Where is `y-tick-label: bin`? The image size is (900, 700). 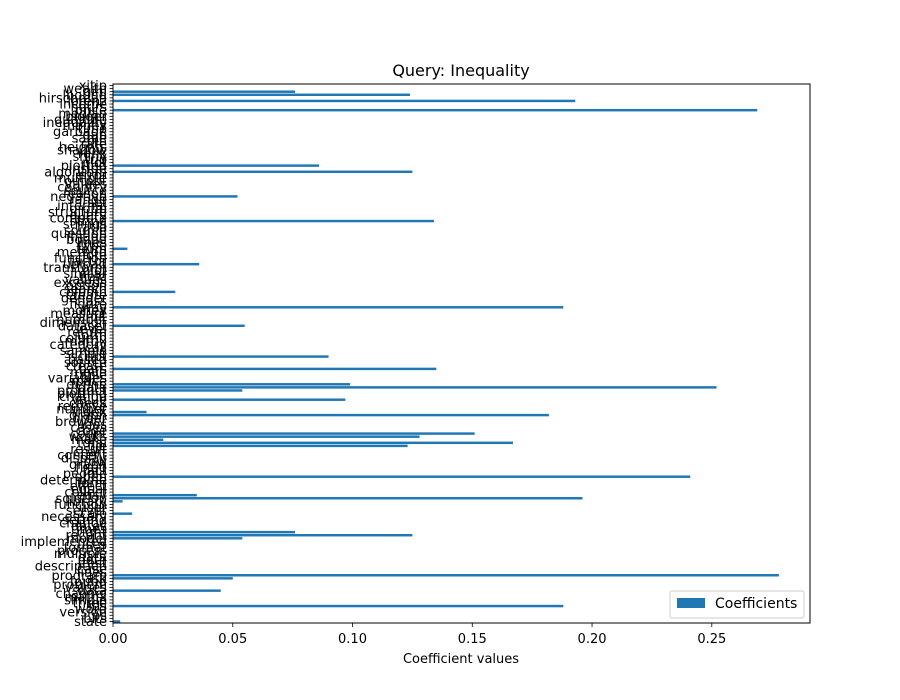 y-tick-label: bin is located at coordinates (97, 141).